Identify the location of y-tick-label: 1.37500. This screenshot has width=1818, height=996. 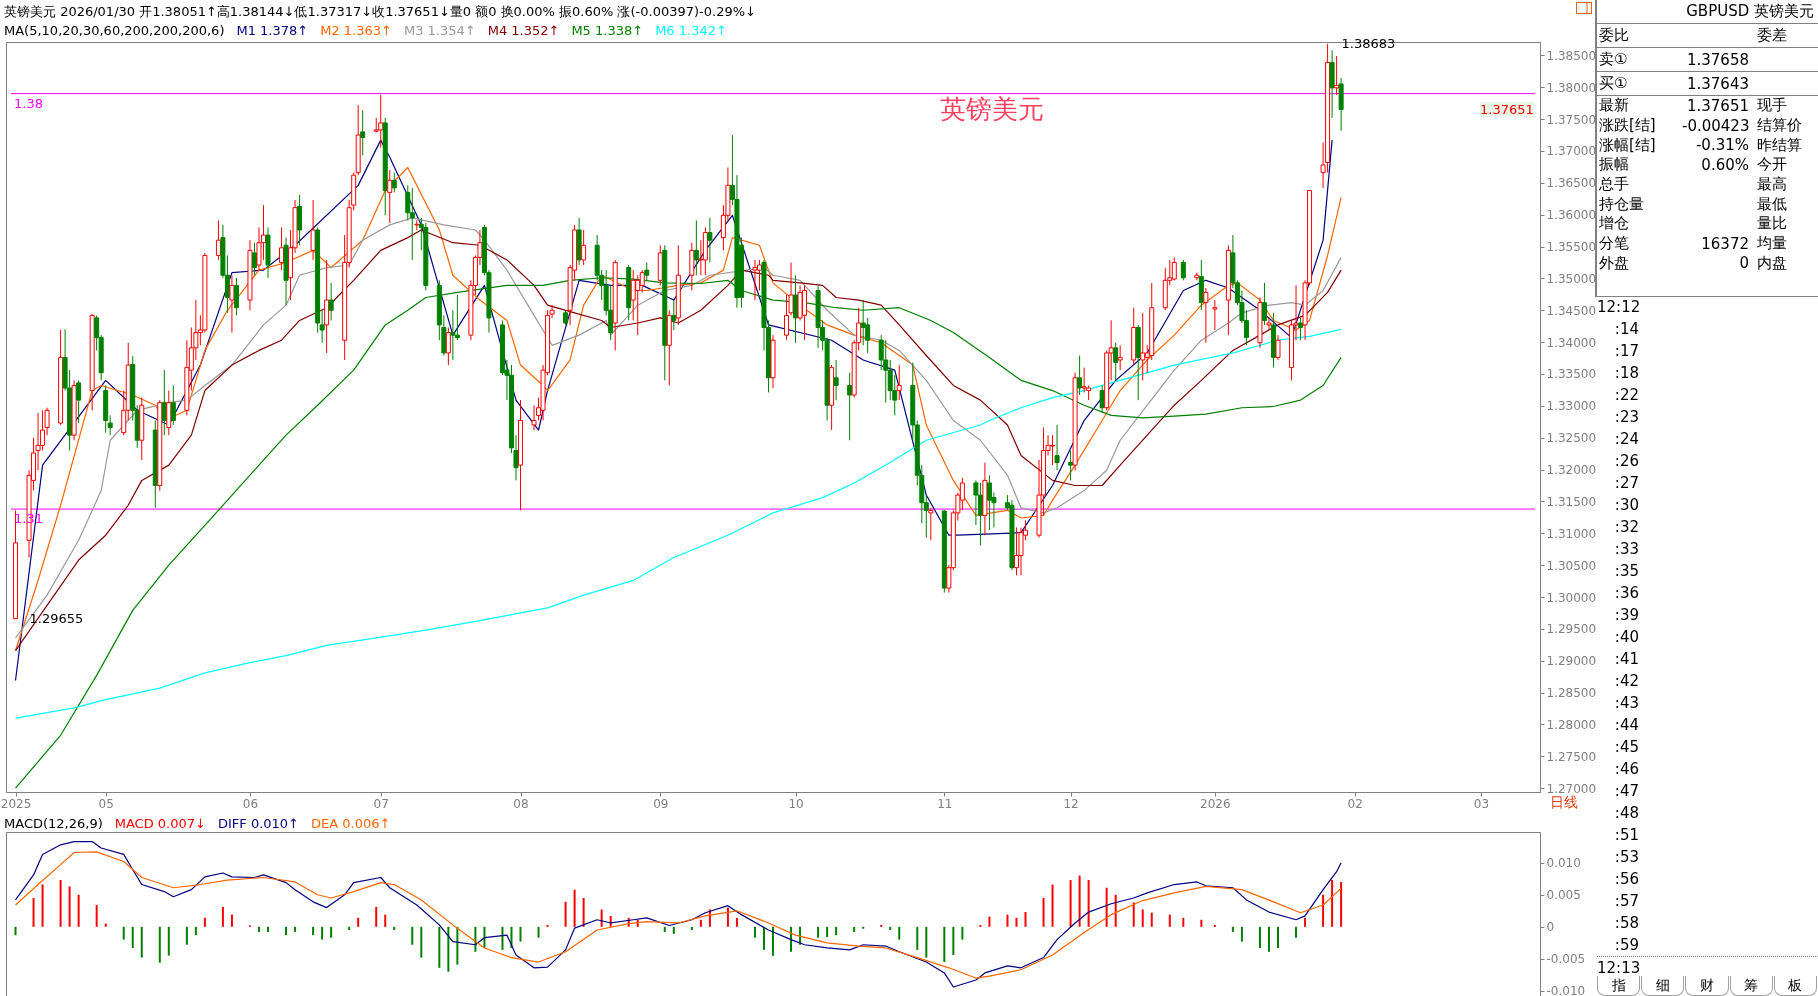
(1571, 119).